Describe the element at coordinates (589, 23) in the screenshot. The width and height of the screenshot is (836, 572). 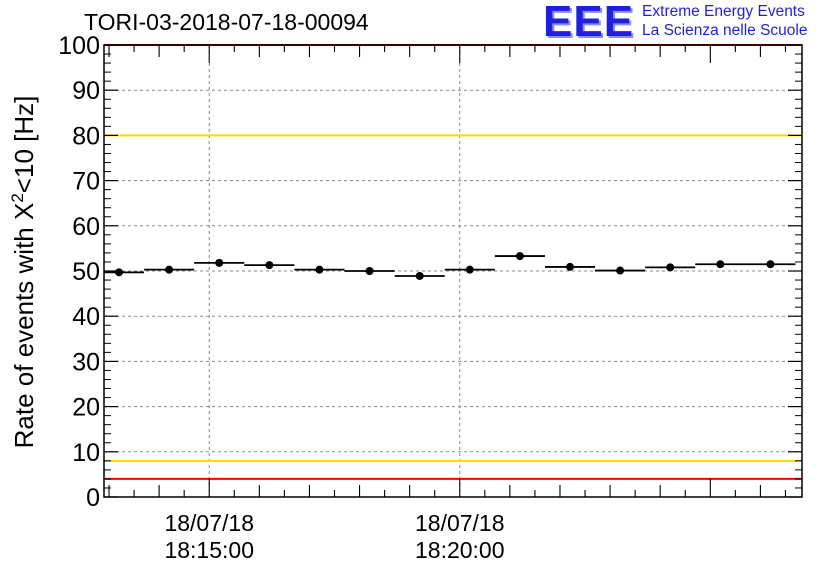
I see `eee-logo-mark: EEE` at that location.